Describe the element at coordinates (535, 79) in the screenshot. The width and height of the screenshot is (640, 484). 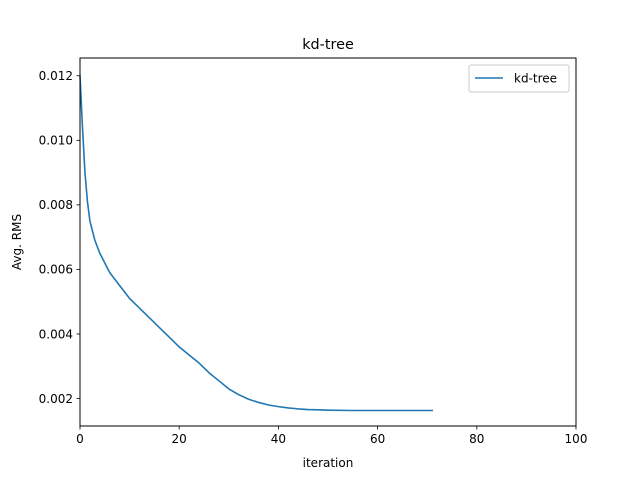
I see `legend-series-label: kd-tree` at that location.